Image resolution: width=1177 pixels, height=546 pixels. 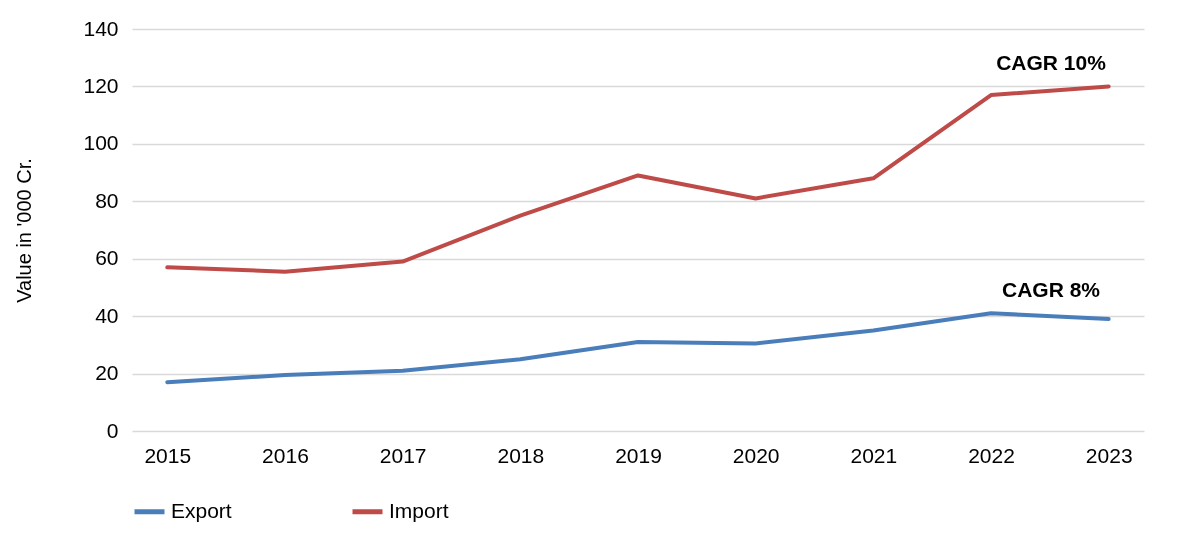 What do you see at coordinates (521, 455) in the screenshot?
I see `x-tick-label: 2018` at bounding box center [521, 455].